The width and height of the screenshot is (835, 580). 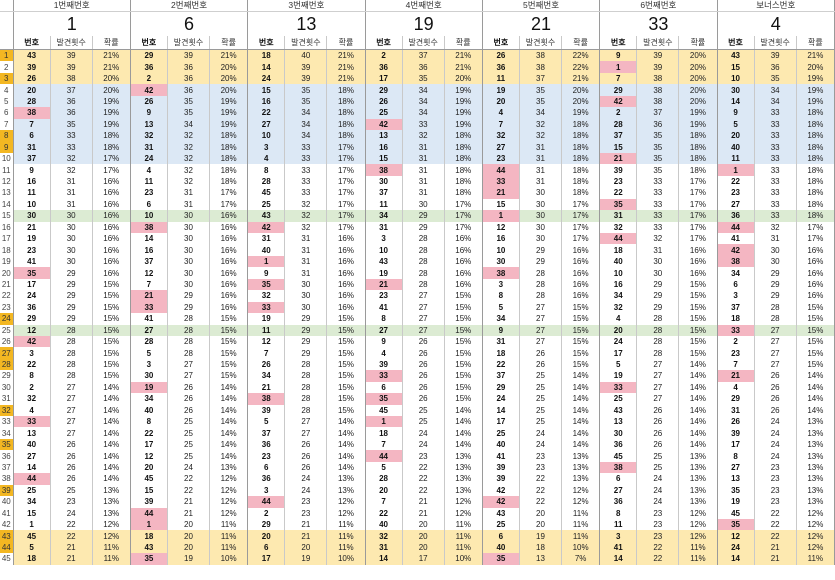 What do you see at coordinates (736, 559) in the screenshot?
I see `number-cell: 14` at bounding box center [736, 559].